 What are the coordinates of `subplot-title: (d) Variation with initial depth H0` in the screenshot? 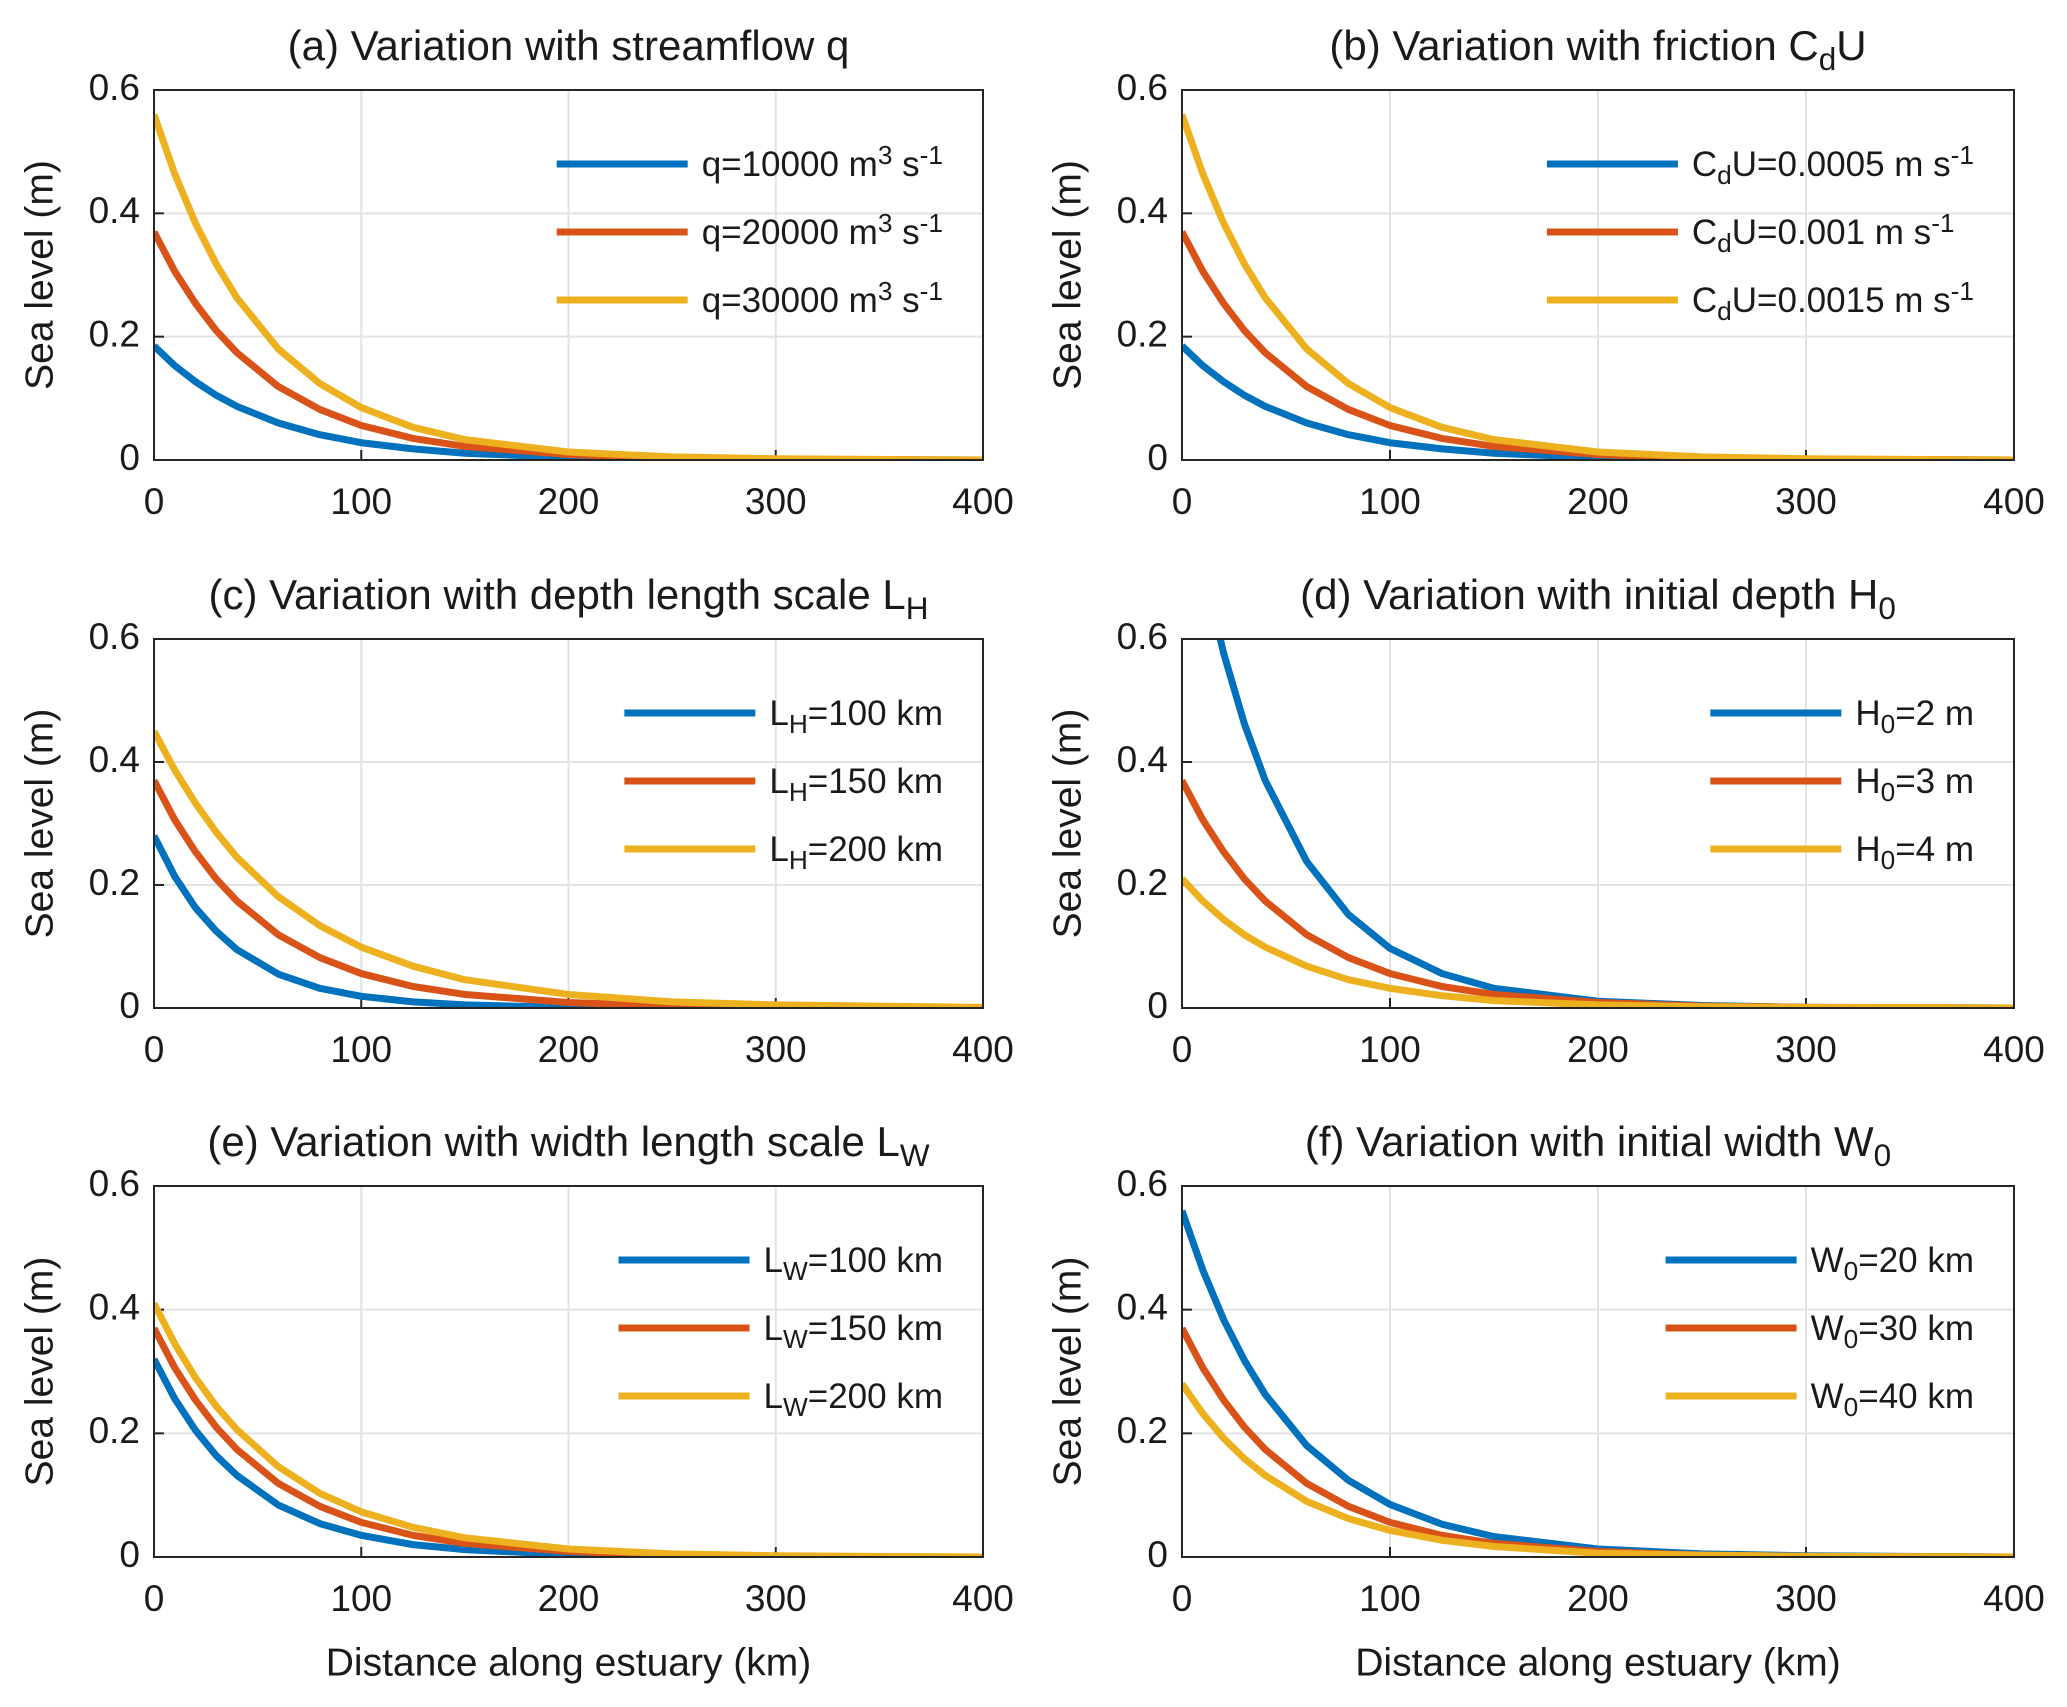 It's located at (1598, 598).